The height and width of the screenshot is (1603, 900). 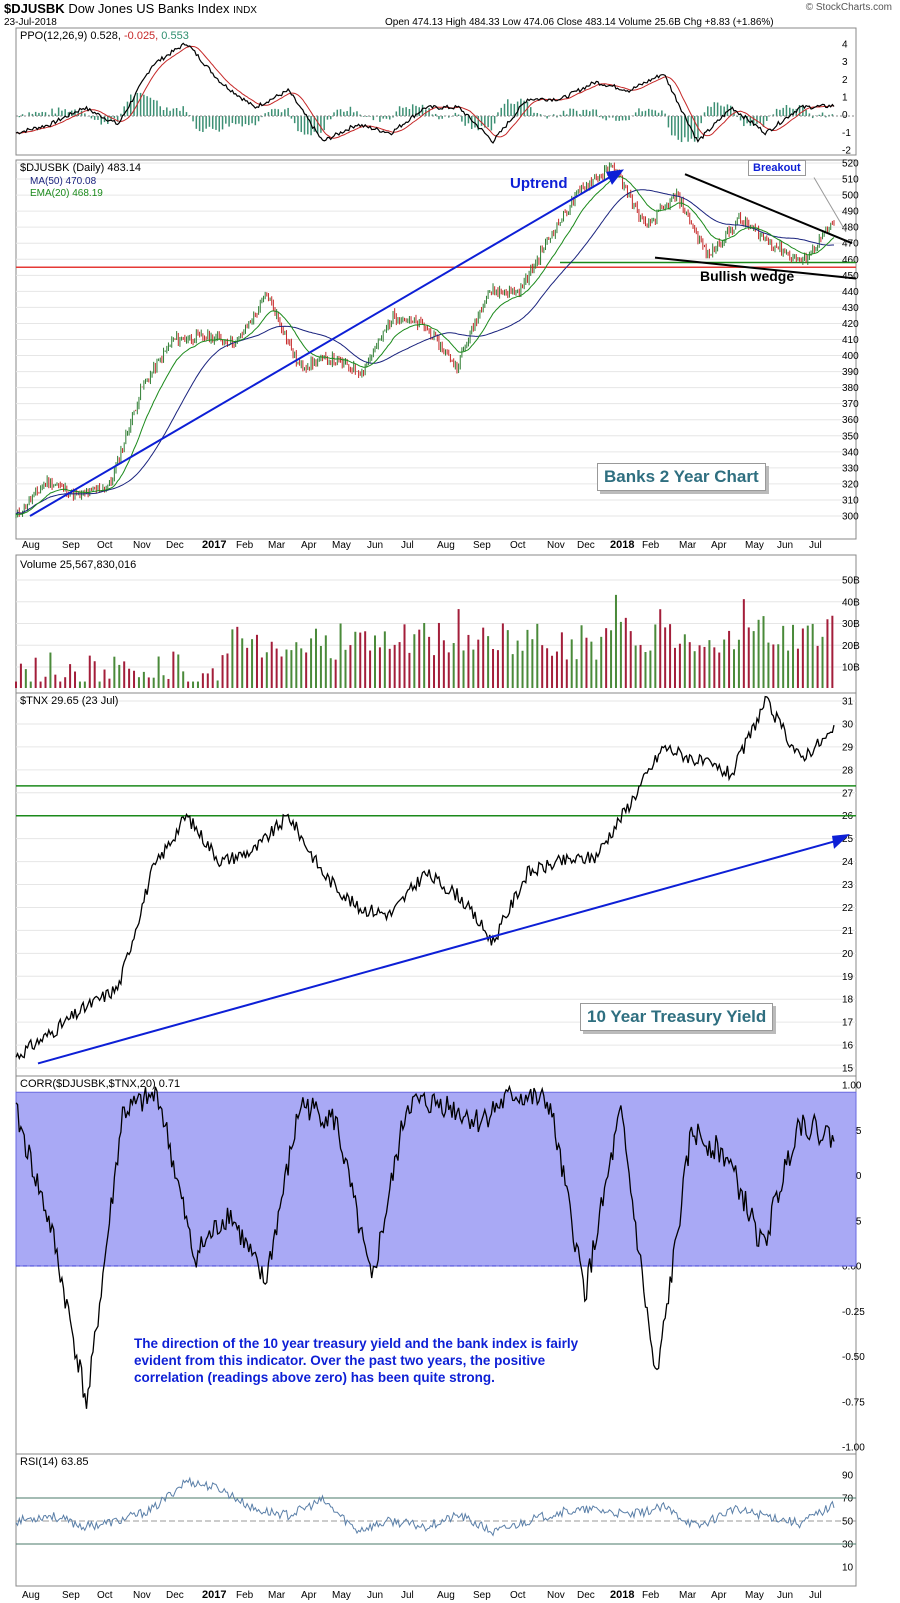 What do you see at coordinates (848, 908) in the screenshot?
I see `tnx-tick-label: 22` at bounding box center [848, 908].